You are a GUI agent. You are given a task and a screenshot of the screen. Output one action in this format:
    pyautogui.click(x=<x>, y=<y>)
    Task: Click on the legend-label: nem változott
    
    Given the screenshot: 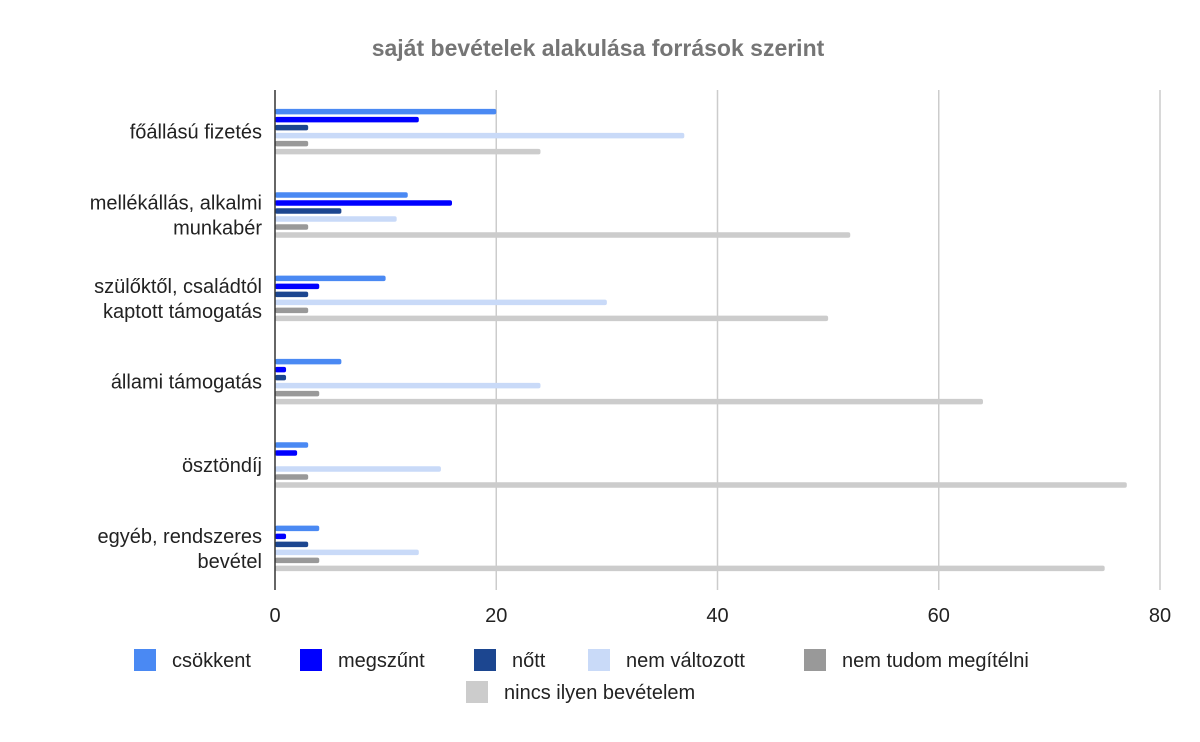 What is the action you would take?
    pyautogui.click(x=685, y=661)
    